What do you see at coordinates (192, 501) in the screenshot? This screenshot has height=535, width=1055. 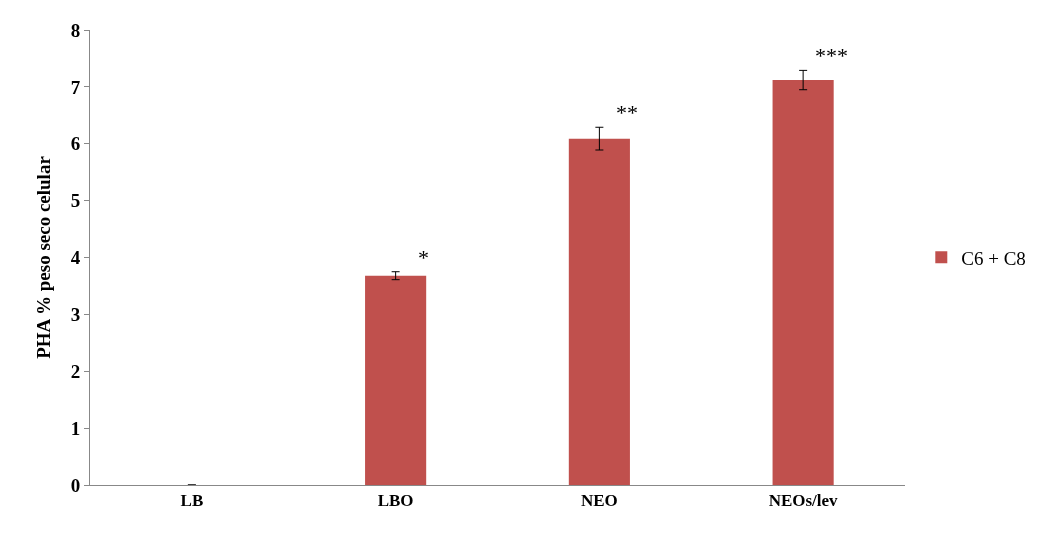 I see `x-tick-label: LB` at bounding box center [192, 501].